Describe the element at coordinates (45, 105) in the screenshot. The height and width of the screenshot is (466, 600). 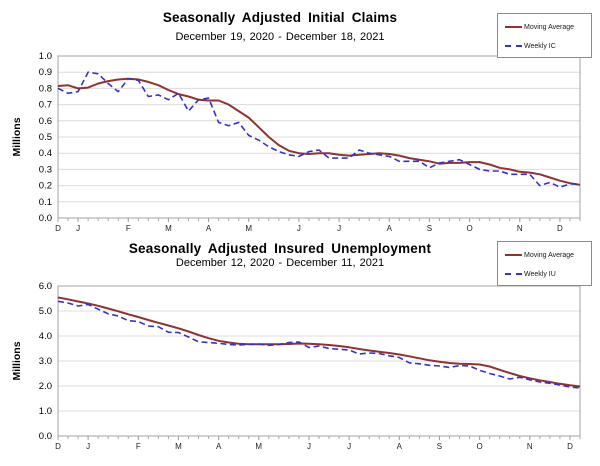
I see `y-tick-label: 0.7` at that location.